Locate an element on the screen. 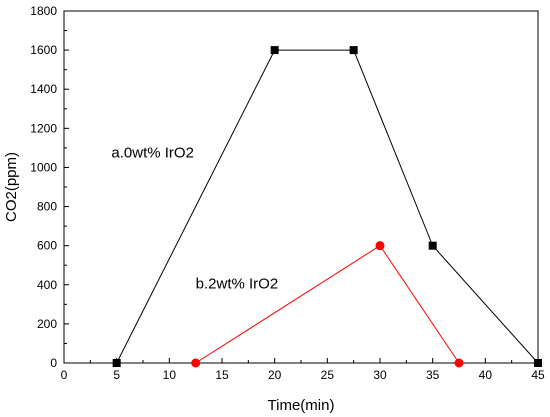  y-tick-label: 0 is located at coordinates (53, 363).